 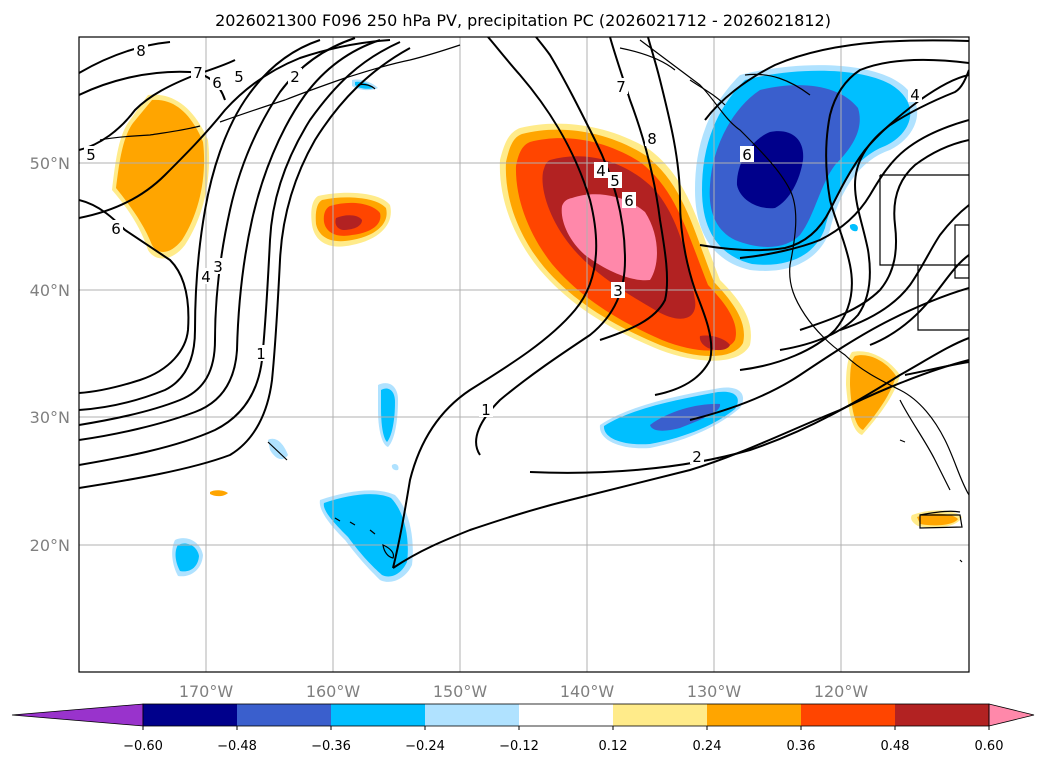 I want to click on colorbar-tick-label: −0.60, so click(x=143, y=746).